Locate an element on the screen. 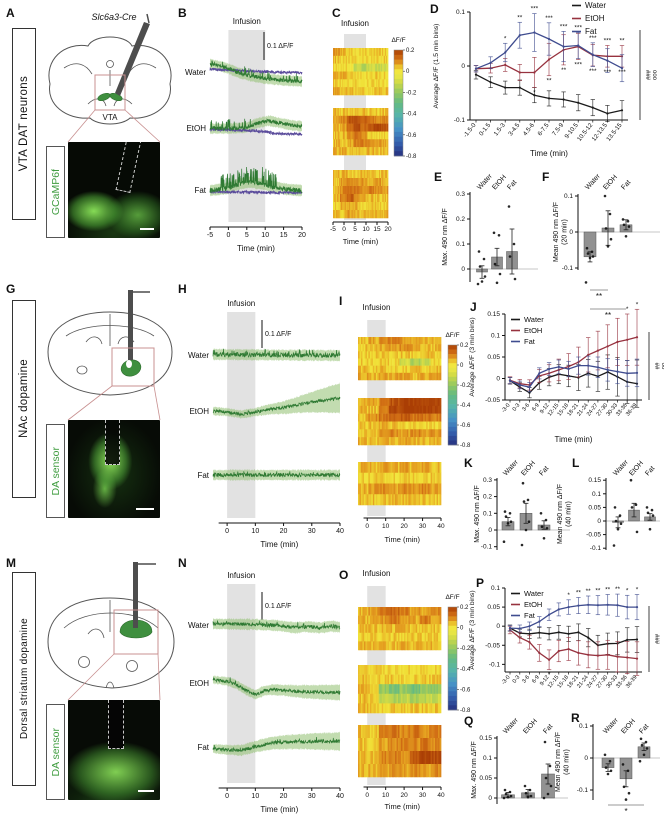 The height and width of the screenshot is (818, 664). brain-diagram-vta: Slc6a3-Cre VTA is located at coordinates (110, 77).